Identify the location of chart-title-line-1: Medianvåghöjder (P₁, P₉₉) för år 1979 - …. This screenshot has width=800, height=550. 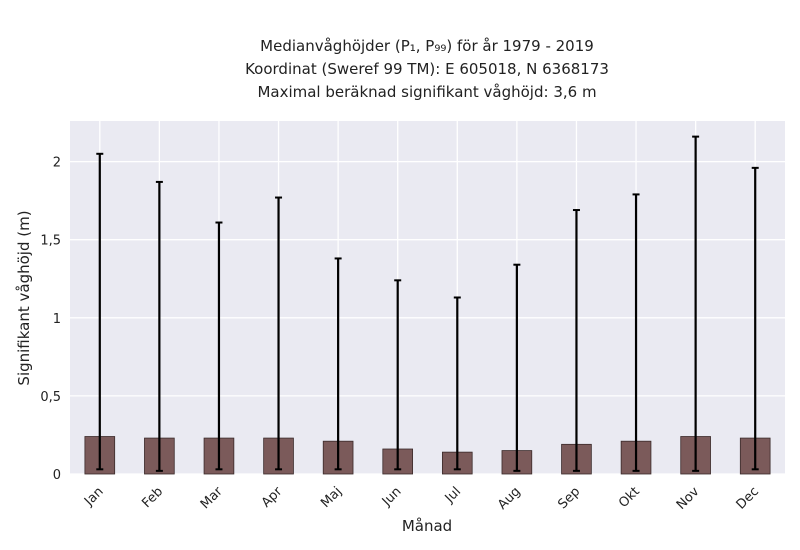
(427, 46).